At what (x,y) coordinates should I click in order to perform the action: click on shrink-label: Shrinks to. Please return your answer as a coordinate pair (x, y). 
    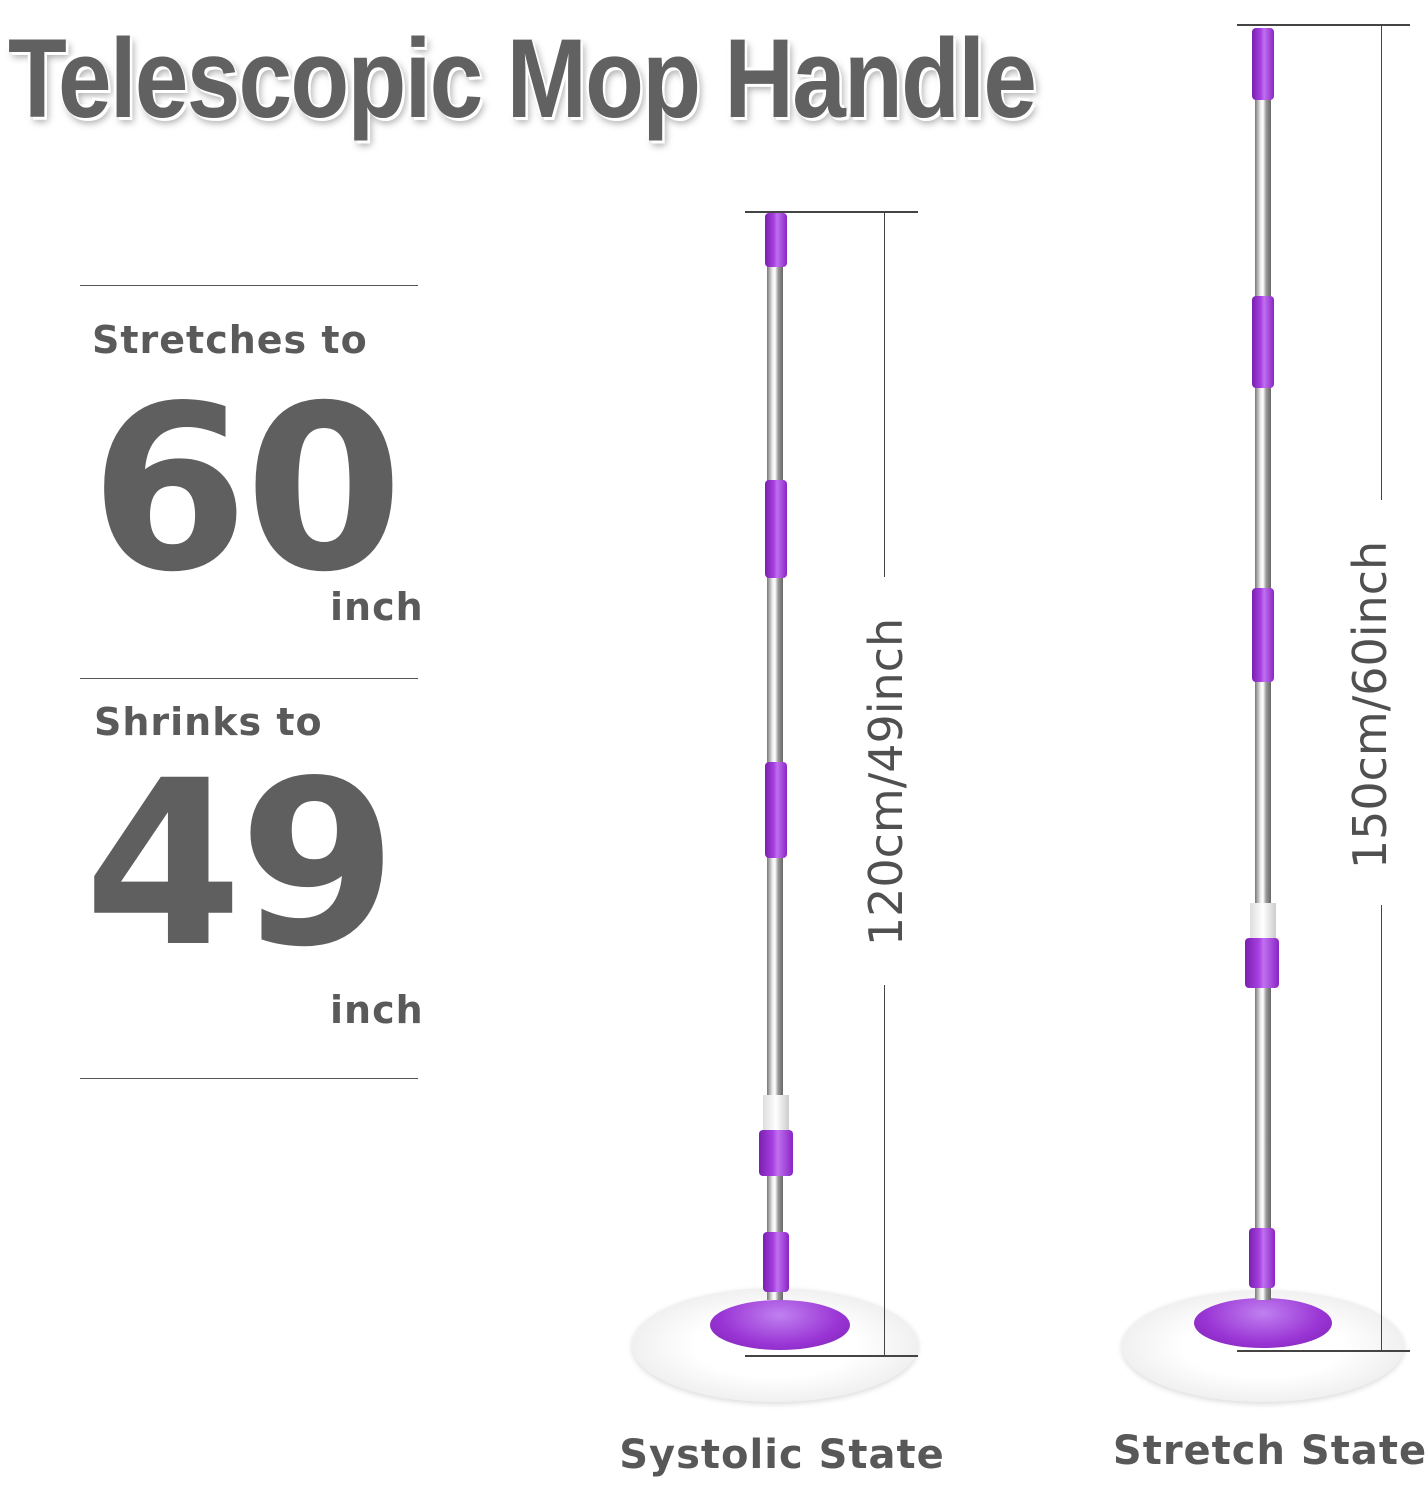
    Looking at the image, I should click on (208, 722).